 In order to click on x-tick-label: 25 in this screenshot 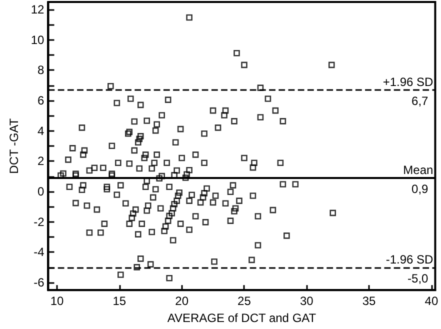, I will do `click(245, 301)`.